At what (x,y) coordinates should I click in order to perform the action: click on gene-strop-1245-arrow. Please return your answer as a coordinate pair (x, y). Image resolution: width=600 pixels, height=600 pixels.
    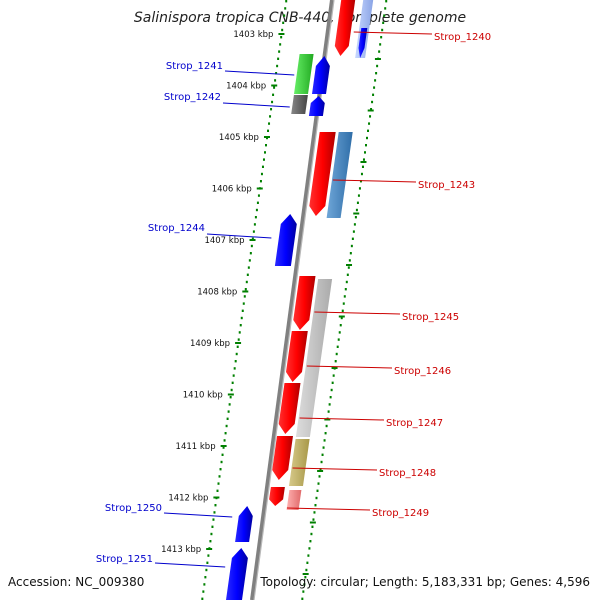
    Looking at the image, I should click on (304, 303).